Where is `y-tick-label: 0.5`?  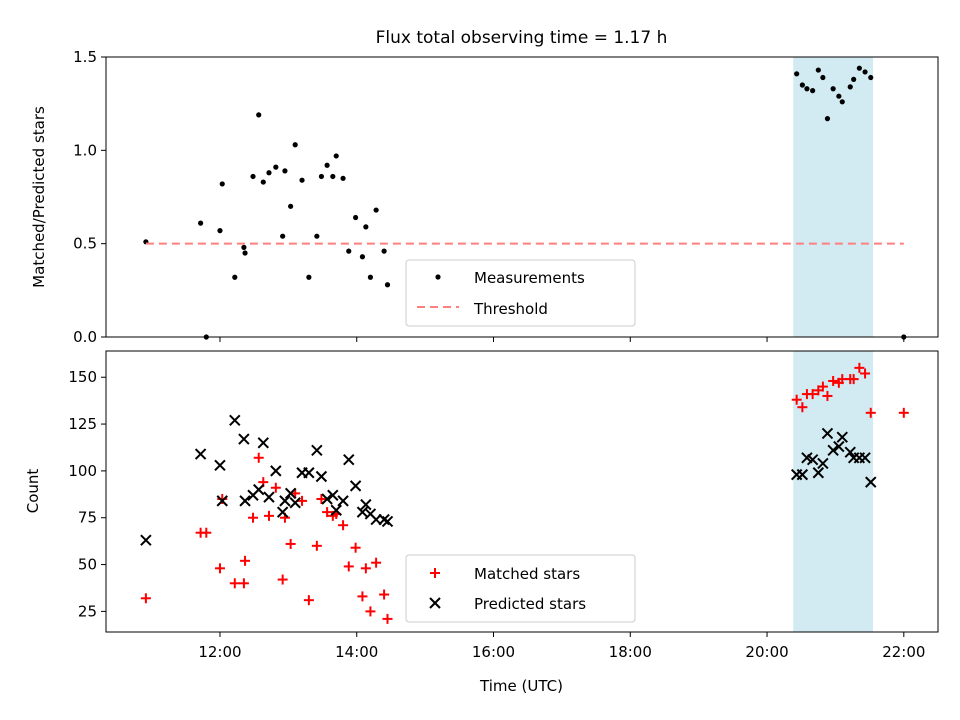 y-tick-label: 0.5 is located at coordinates (85, 244).